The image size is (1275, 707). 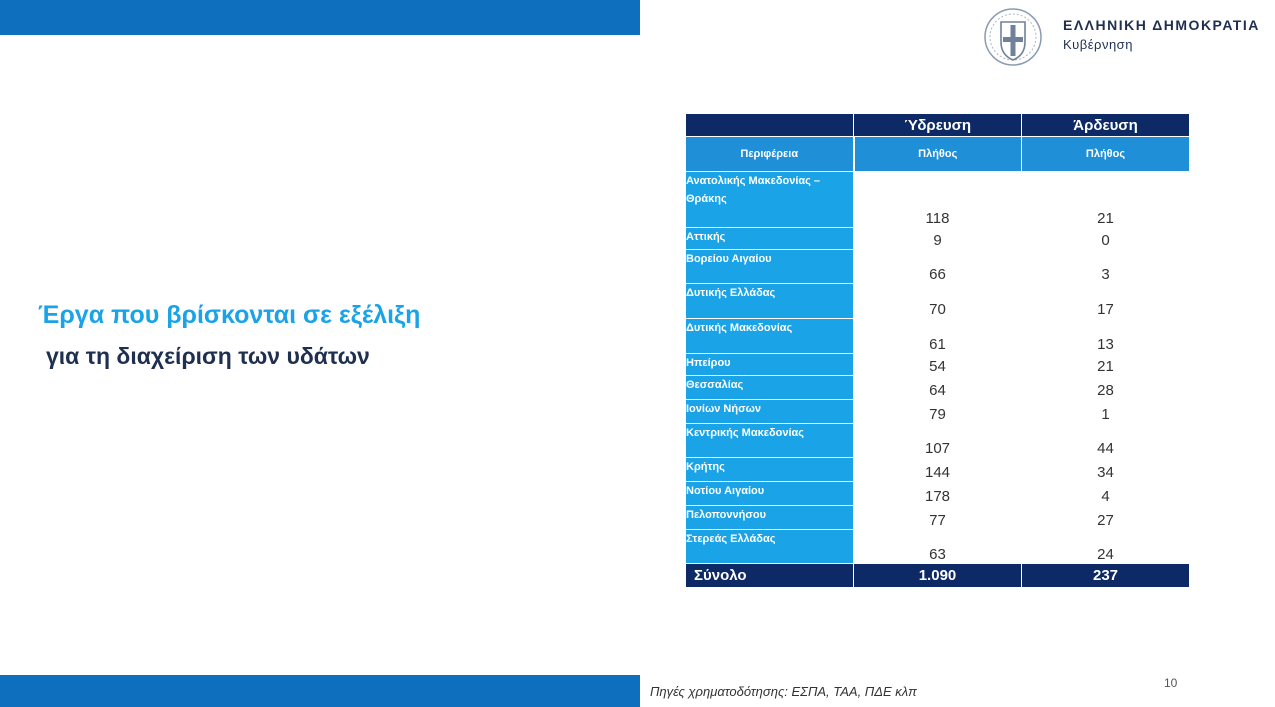 What do you see at coordinates (1171, 683) in the screenshot?
I see `page-number: 10` at bounding box center [1171, 683].